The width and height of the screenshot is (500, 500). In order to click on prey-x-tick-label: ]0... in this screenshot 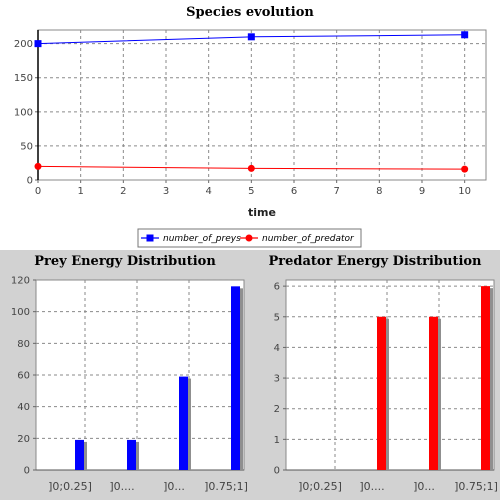, I will do `click(174, 486)`.